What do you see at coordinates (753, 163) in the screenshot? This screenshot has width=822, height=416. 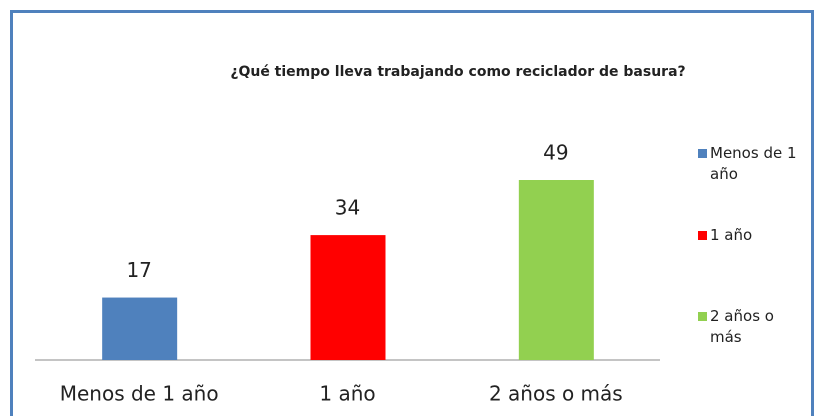 I see `legend-label: Menos de 1 año` at bounding box center [753, 163].